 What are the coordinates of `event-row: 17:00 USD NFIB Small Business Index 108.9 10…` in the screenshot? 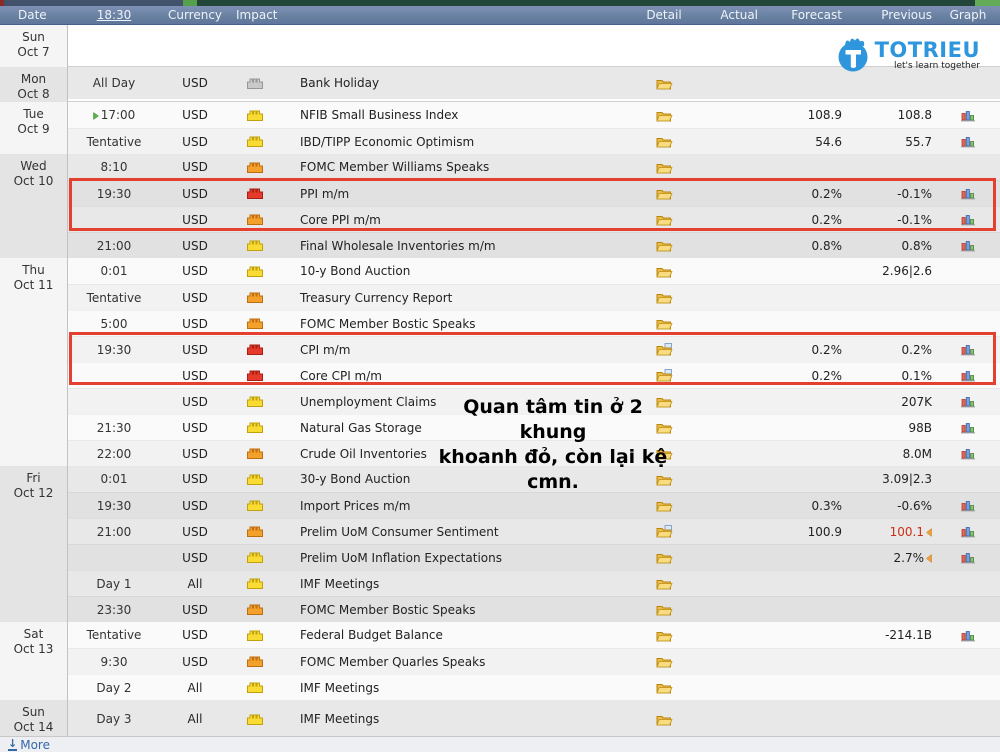 It's located at (534, 115).